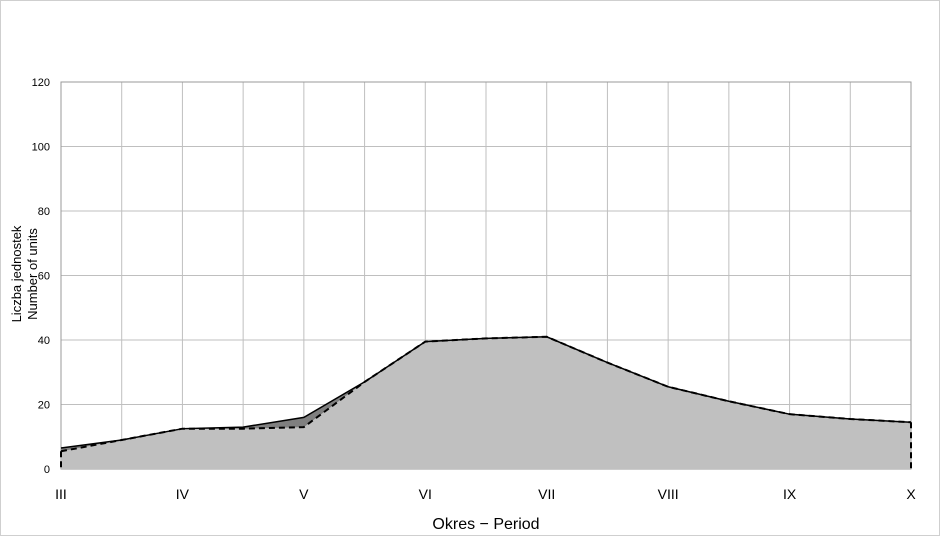 The image size is (940, 536). What do you see at coordinates (41, 148) in the screenshot?
I see `y-tick-label: 100` at bounding box center [41, 148].